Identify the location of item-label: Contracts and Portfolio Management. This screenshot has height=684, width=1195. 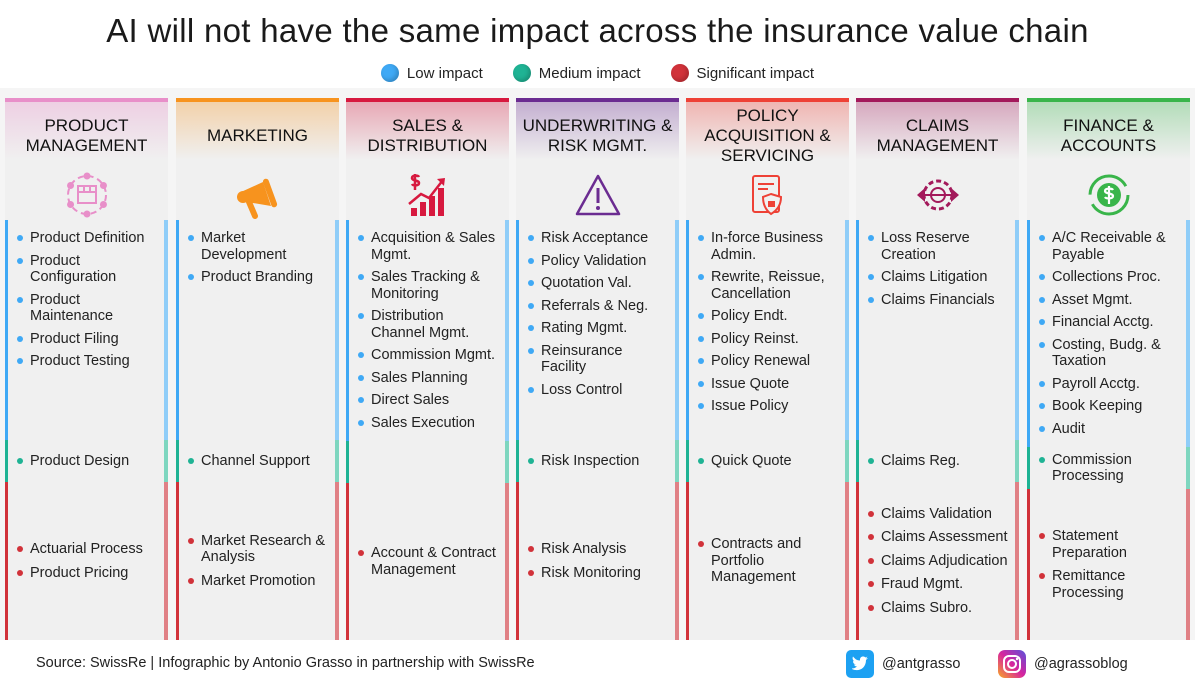
(756, 561).